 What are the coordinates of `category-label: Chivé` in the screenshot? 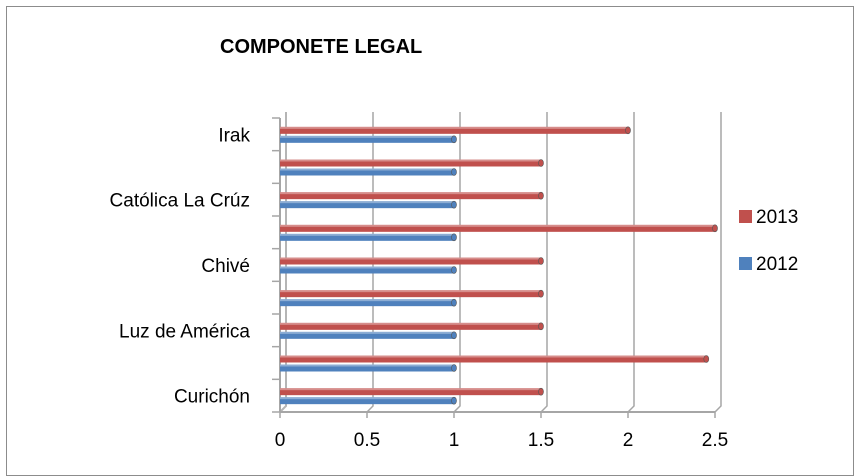 It's located at (225, 266).